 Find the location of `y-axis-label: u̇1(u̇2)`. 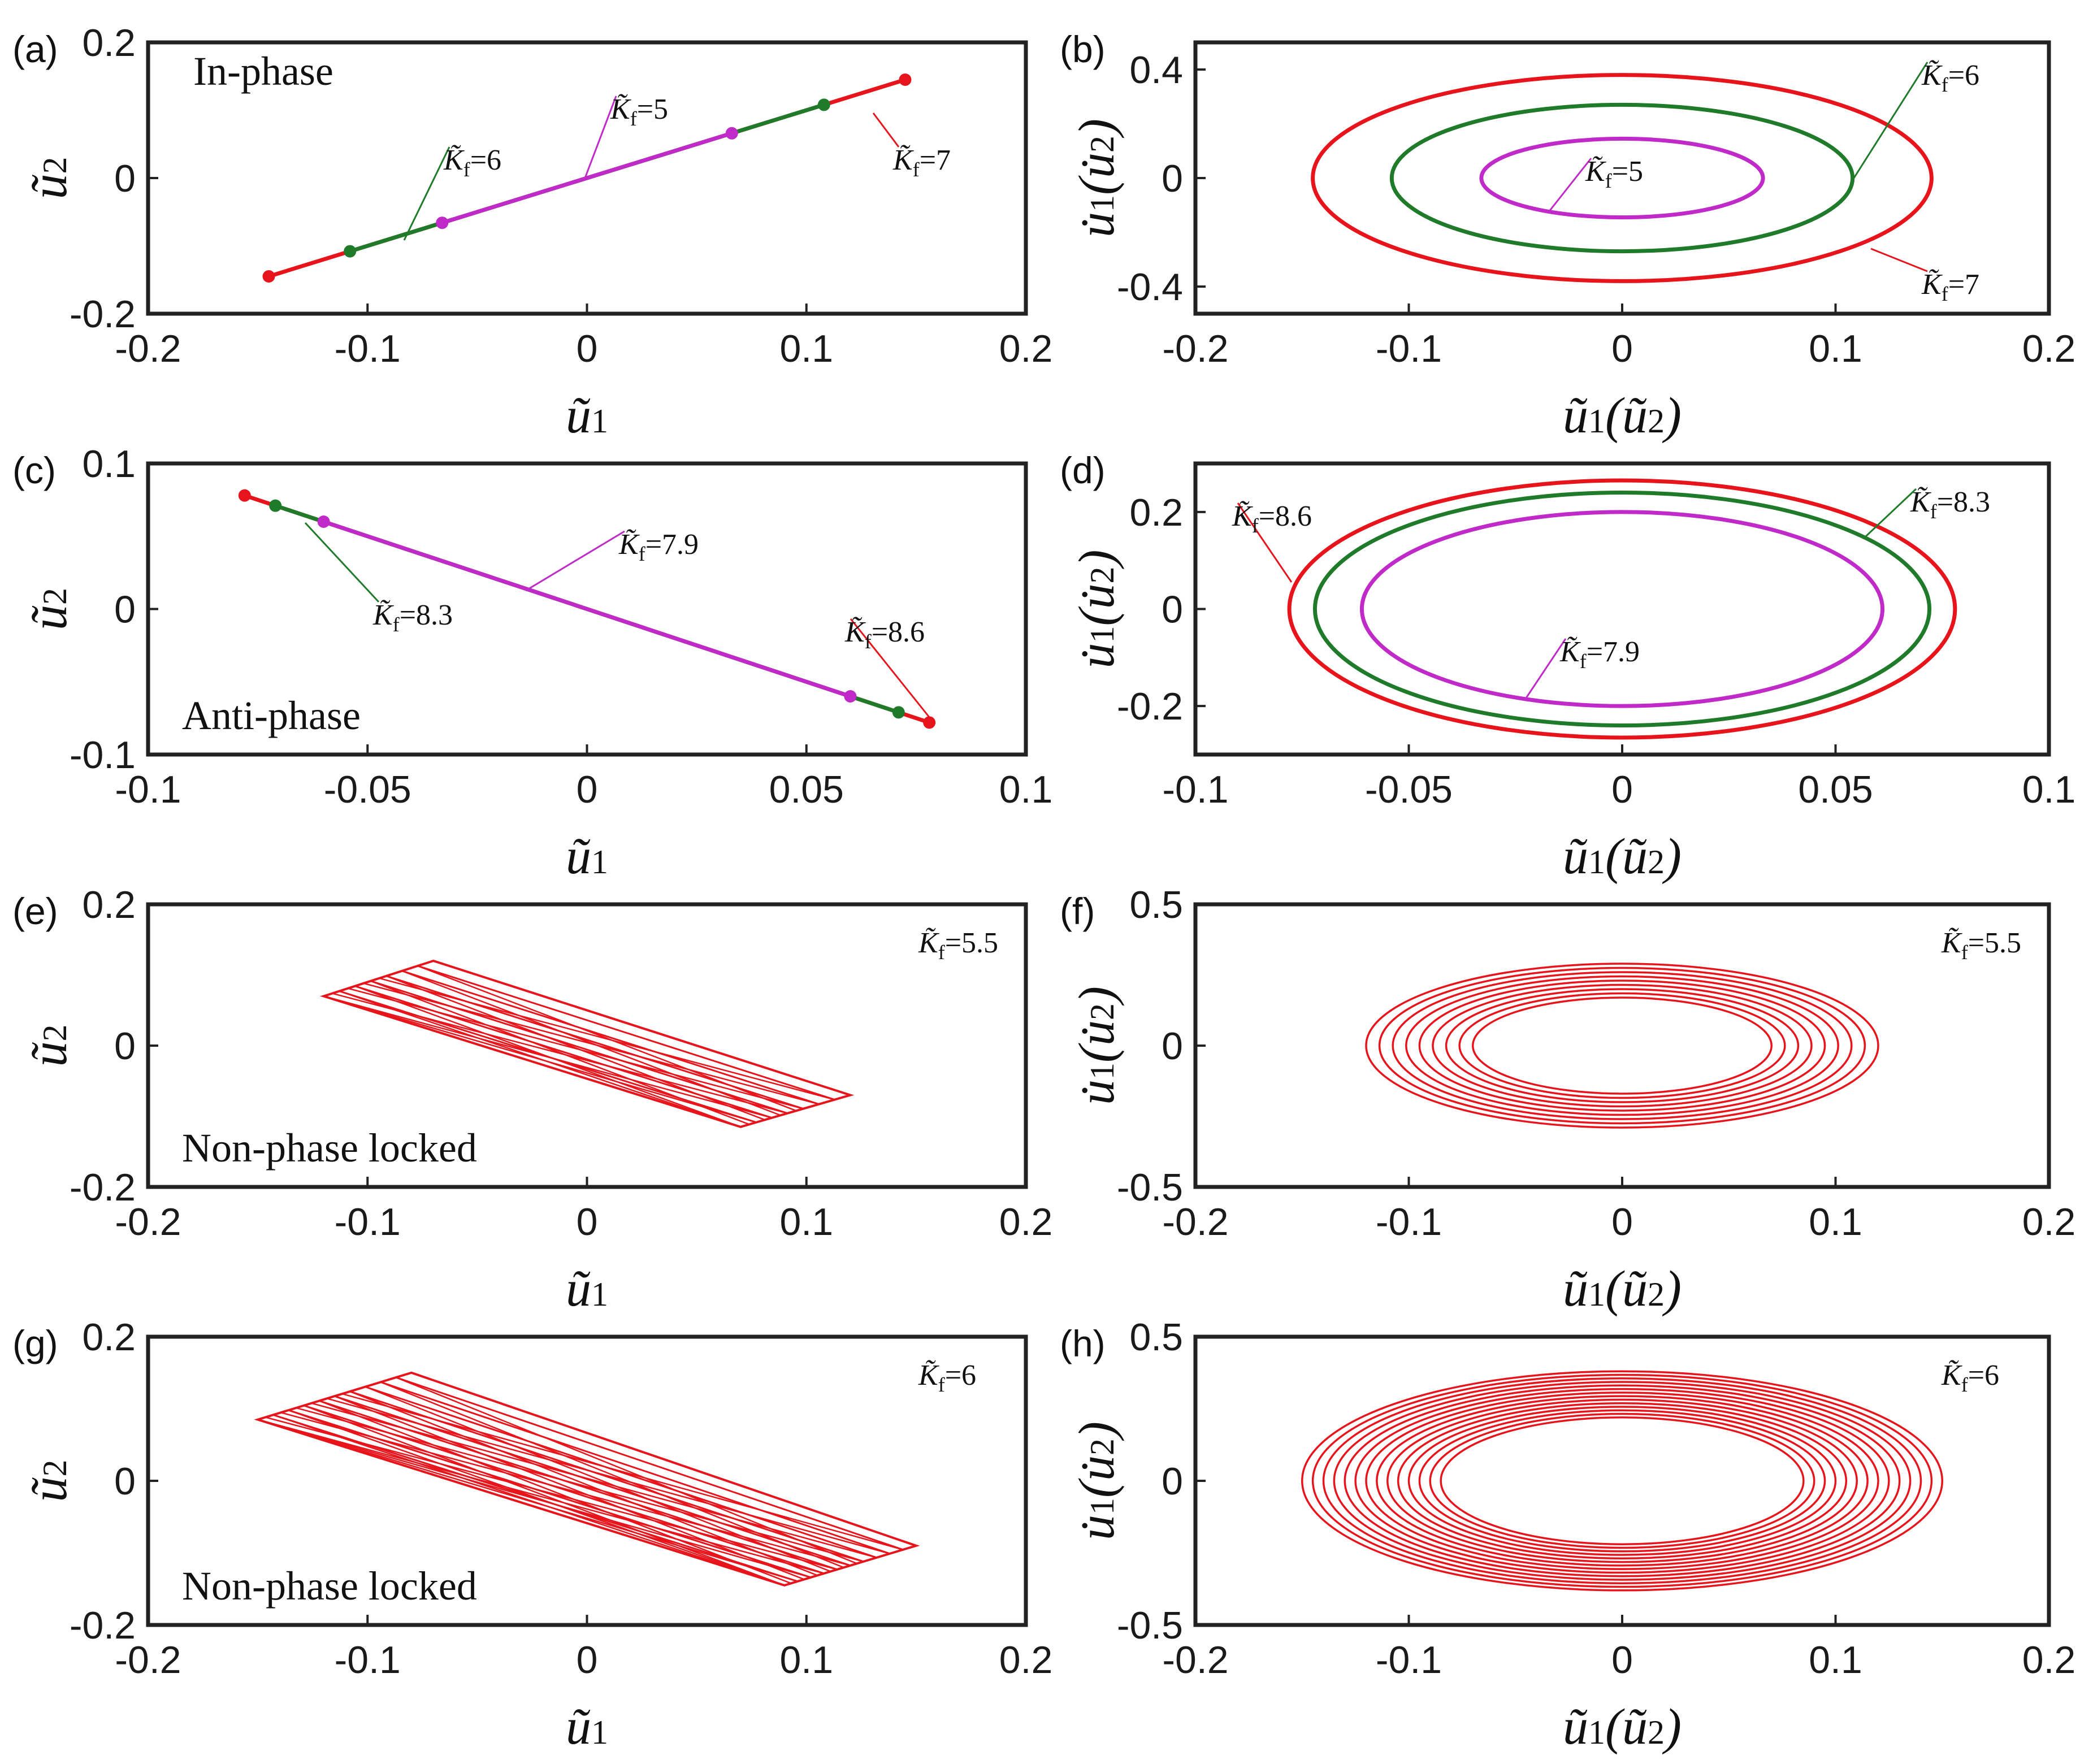

y-axis-label: u̇1(u̇2) is located at coordinates (1097, 1480).